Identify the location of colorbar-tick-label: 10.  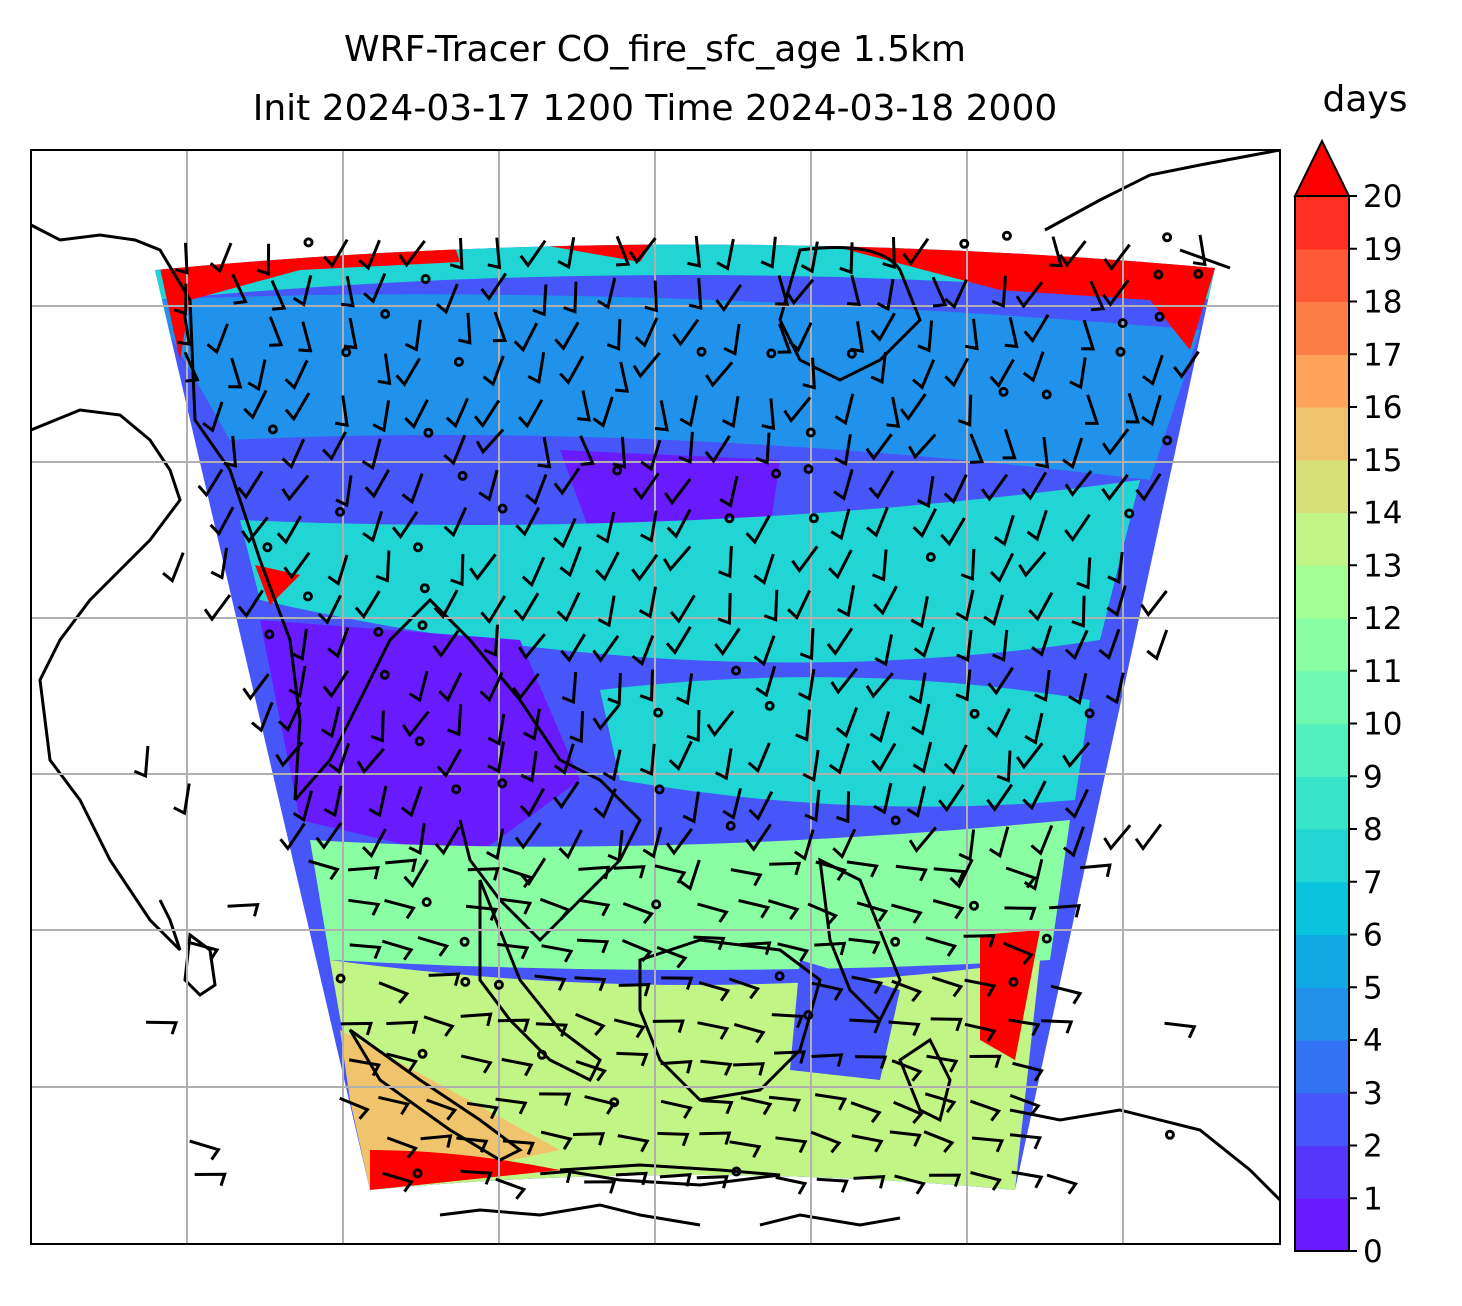
(1382, 725).